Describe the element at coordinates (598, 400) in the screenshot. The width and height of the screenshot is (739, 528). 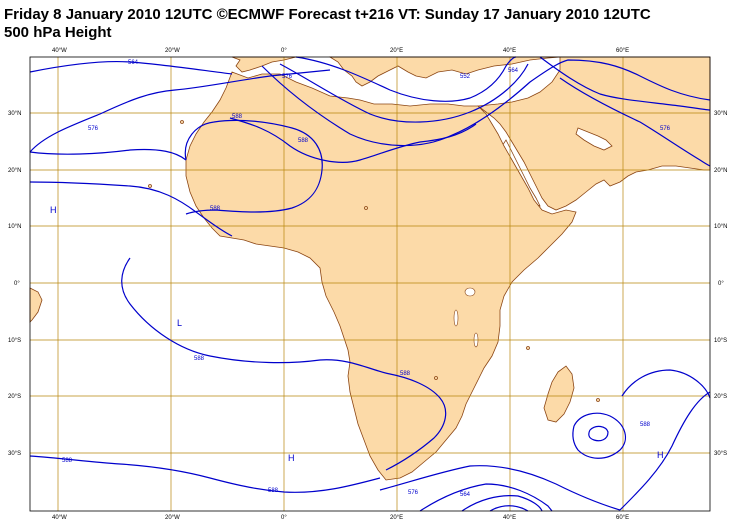
I see `mauritius` at that location.